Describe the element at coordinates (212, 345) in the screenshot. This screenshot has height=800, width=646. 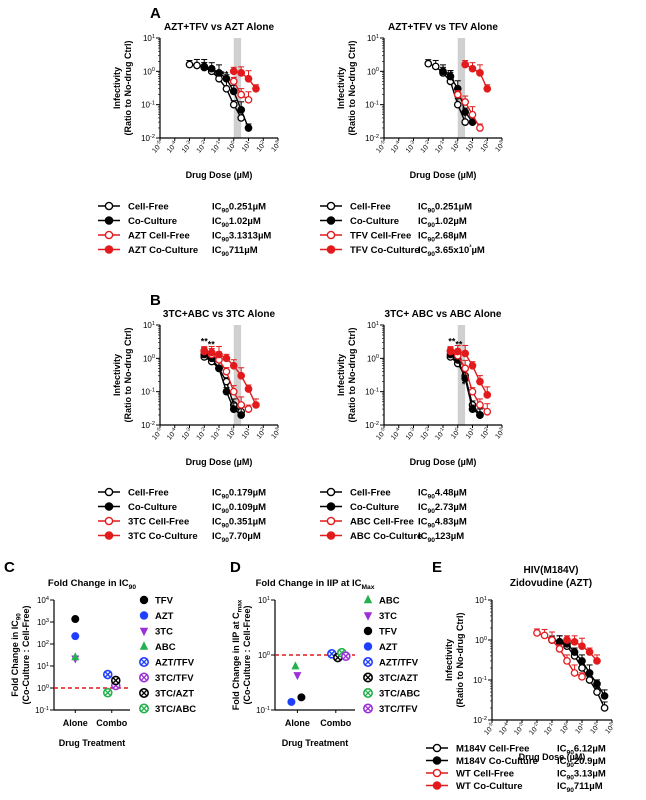
I see `b-left-significance-label: **` at that location.